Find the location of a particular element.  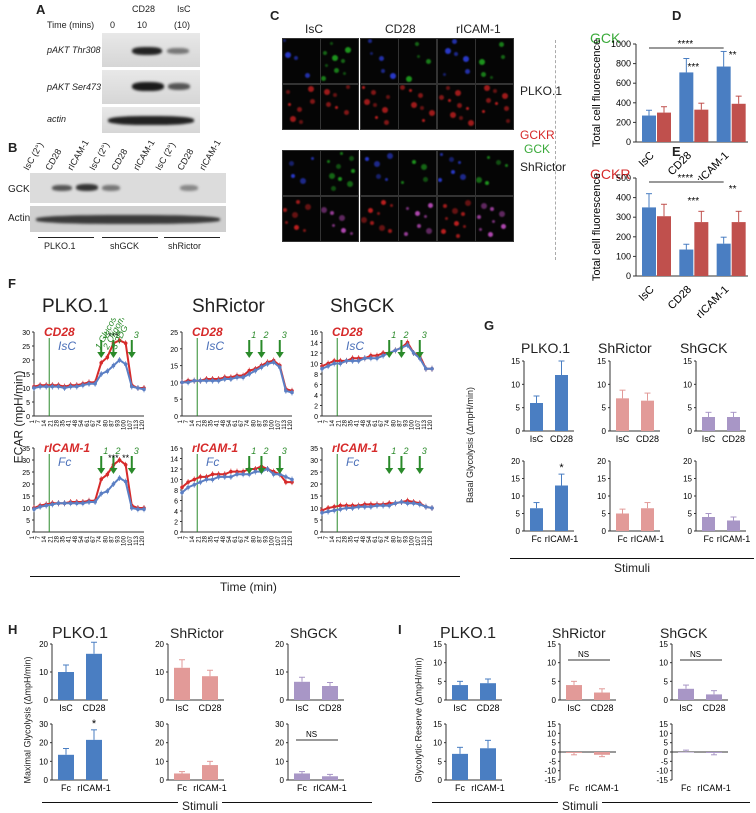

x-tick-label: 67 is located at coordinates (94, 422).